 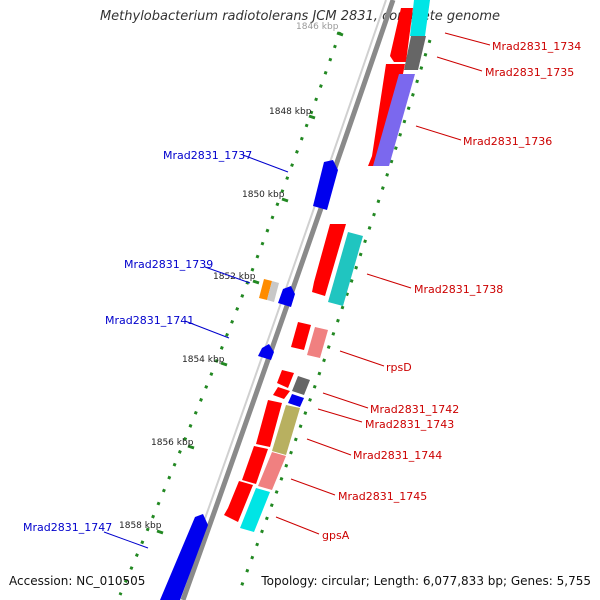 I want to click on gene-label-mrad2831-1737: Mrad2831_1737, so click(x=207, y=155).